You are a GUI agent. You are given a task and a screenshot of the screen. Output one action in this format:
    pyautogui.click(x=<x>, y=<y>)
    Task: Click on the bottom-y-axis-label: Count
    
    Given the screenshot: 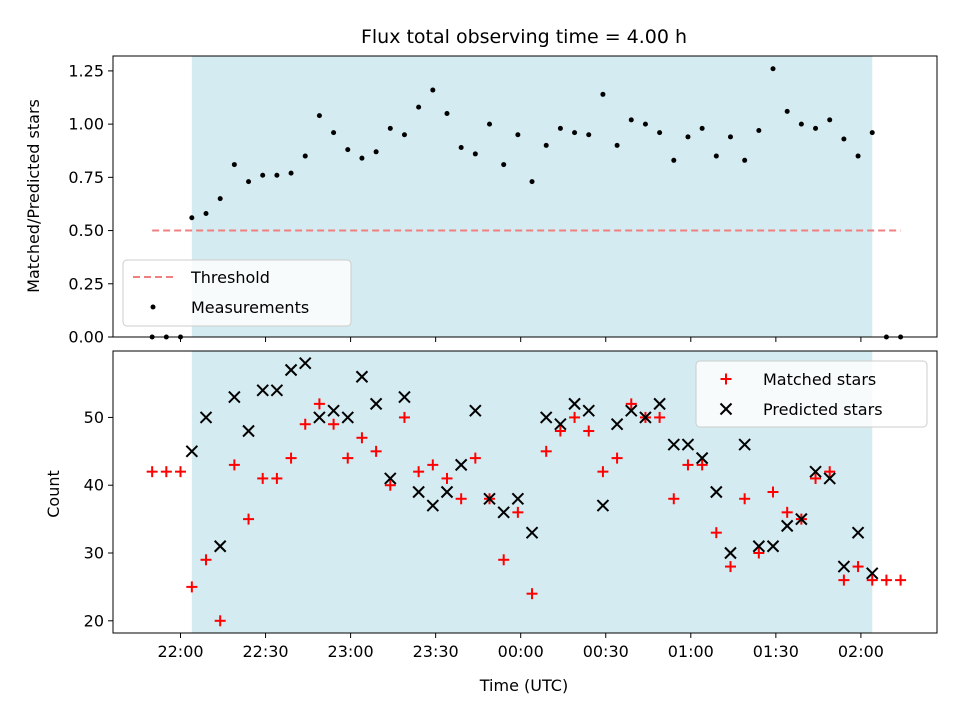 What is the action you would take?
    pyautogui.click(x=53, y=494)
    